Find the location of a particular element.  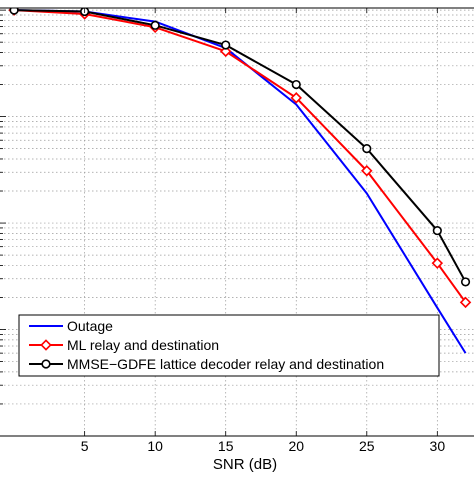

x-axis-label: SNR (dB) is located at coordinates (245, 464).